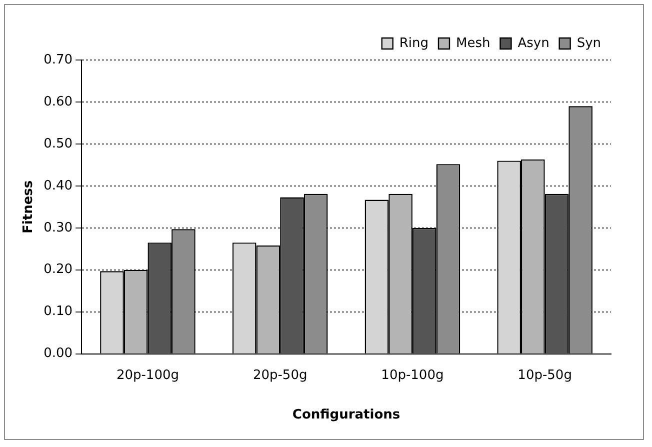  Describe the element at coordinates (346, 415) in the screenshot. I see `x-axis-title: Configurations` at that location.